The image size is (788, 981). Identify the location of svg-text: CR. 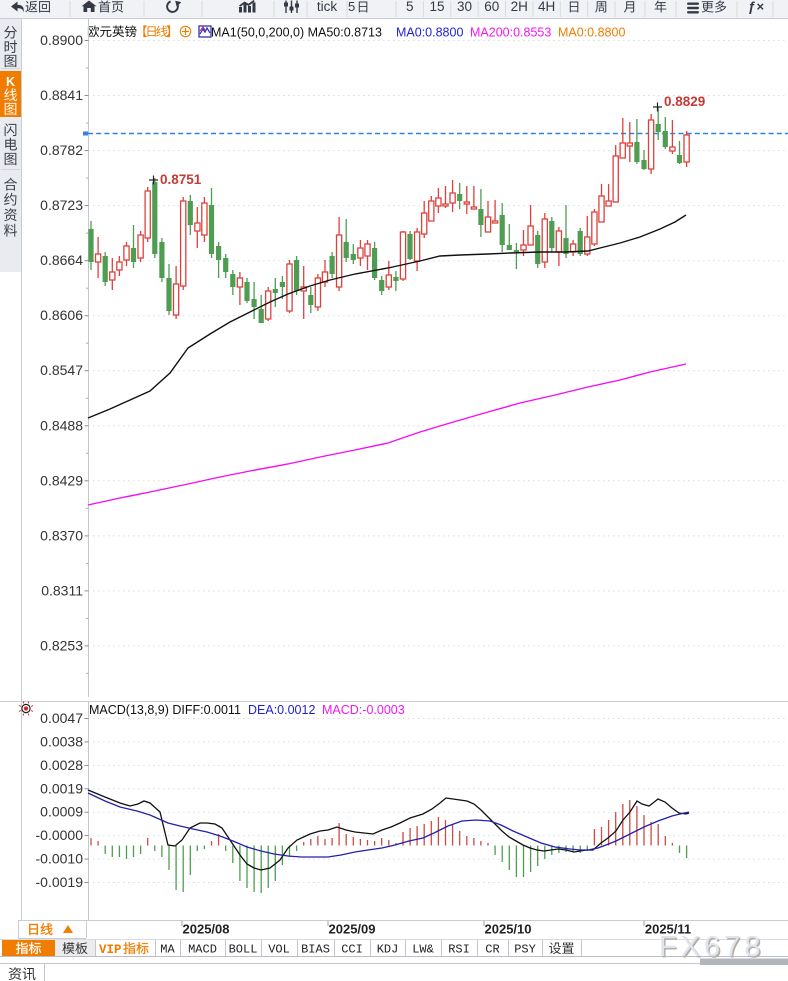
(492, 950).